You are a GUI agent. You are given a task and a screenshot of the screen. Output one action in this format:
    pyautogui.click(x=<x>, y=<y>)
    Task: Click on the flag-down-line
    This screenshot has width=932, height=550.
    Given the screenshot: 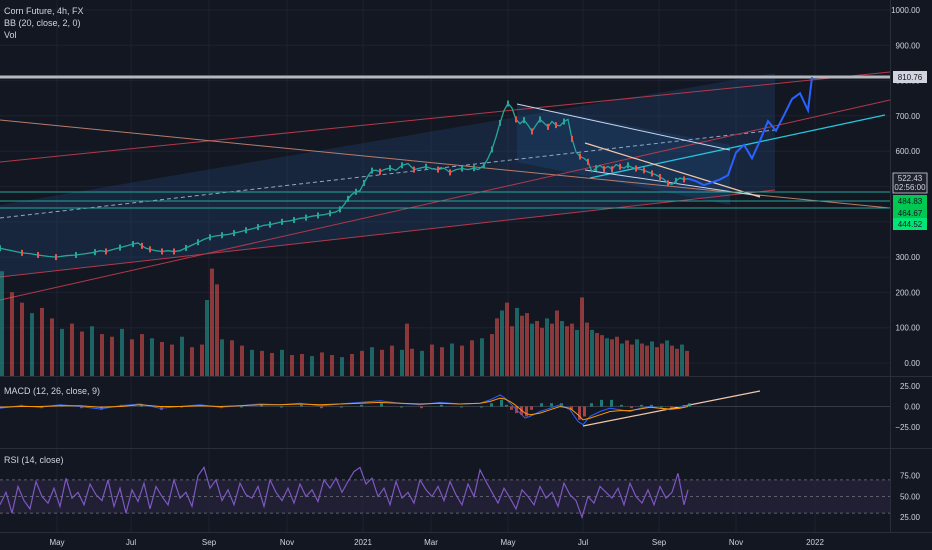 What is the action you would take?
    pyautogui.click(x=672, y=170)
    